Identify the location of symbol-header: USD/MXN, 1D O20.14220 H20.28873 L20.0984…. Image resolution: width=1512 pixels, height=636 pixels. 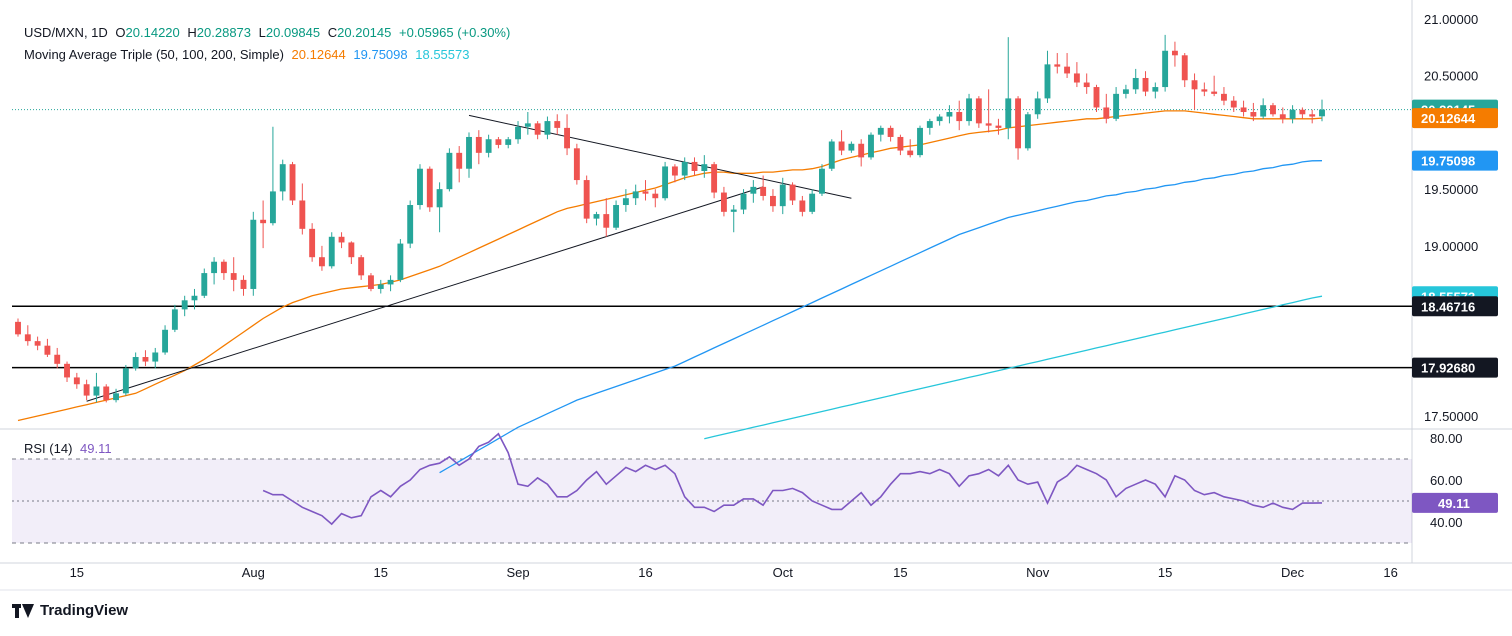
(267, 32).